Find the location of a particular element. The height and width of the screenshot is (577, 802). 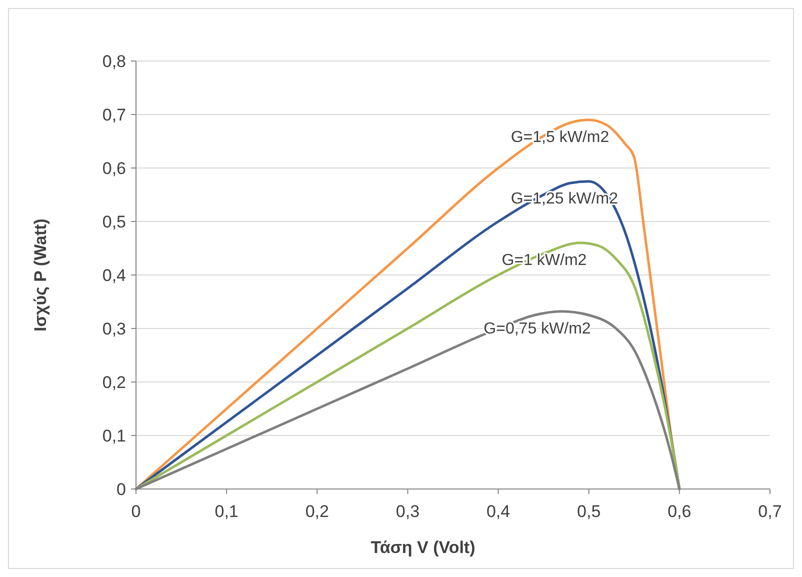

y-axis-title: Ισχύς P (Watt) is located at coordinates (40, 275).